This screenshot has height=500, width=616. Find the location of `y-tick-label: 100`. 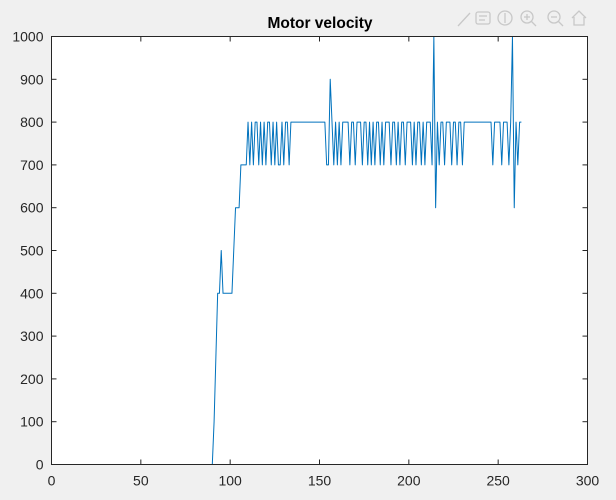

y-tick-label: 100 is located at coordinates (32, 422).